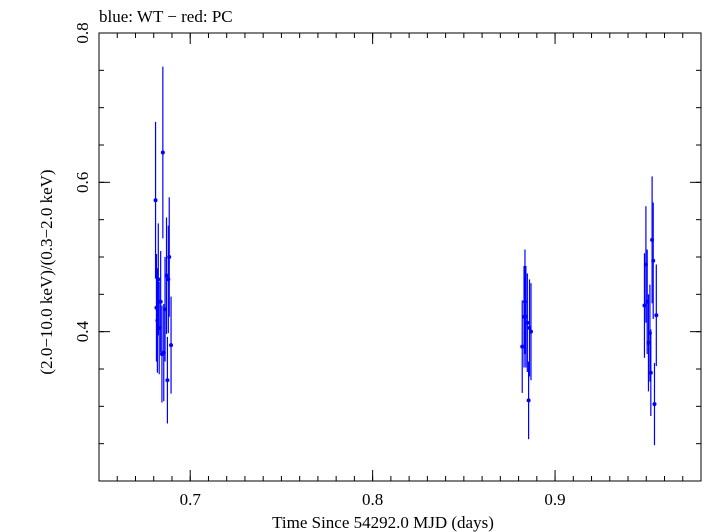 The image size is (705, 532). I want to click on y-axis-label: (2.0−10.0 keV)/(0.3−2.0 keV), so click(46, 271).